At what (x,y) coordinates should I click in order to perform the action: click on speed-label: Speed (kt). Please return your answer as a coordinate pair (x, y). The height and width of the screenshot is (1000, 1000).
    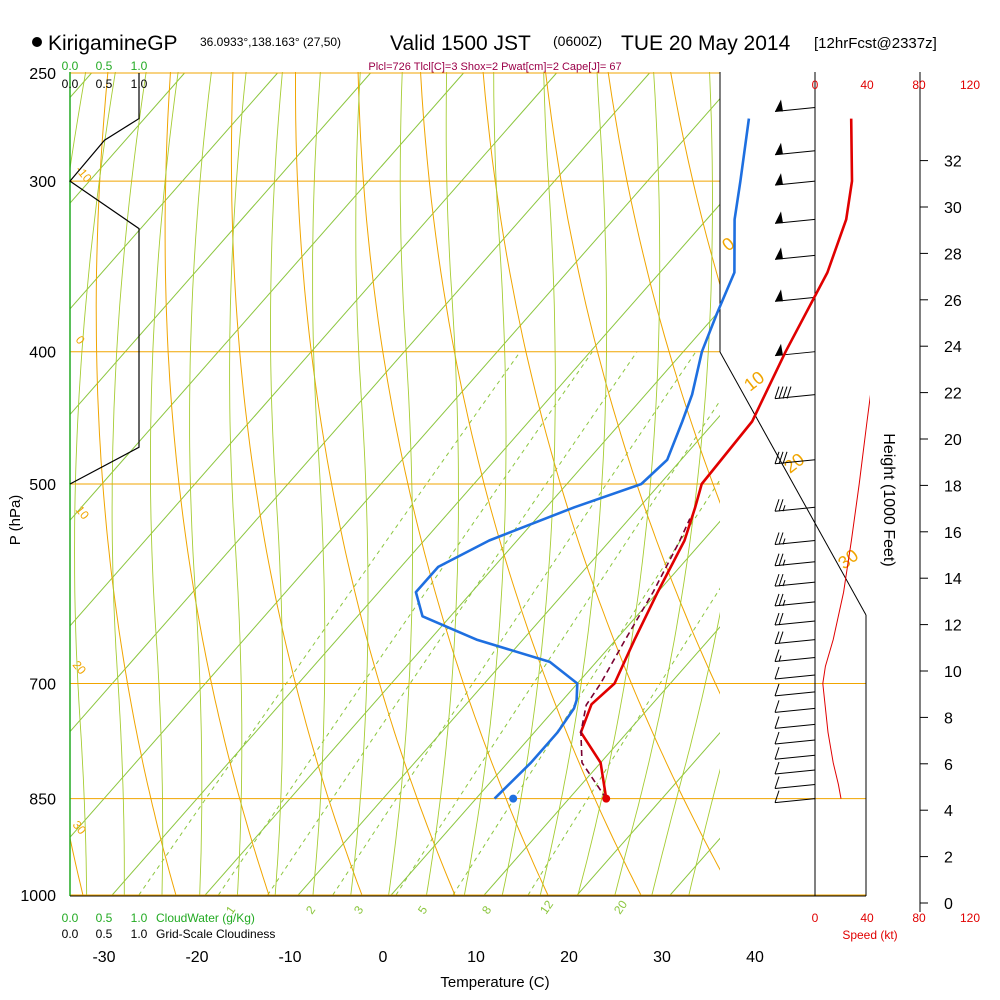
    Looking at the image, I should click on (869, 935).